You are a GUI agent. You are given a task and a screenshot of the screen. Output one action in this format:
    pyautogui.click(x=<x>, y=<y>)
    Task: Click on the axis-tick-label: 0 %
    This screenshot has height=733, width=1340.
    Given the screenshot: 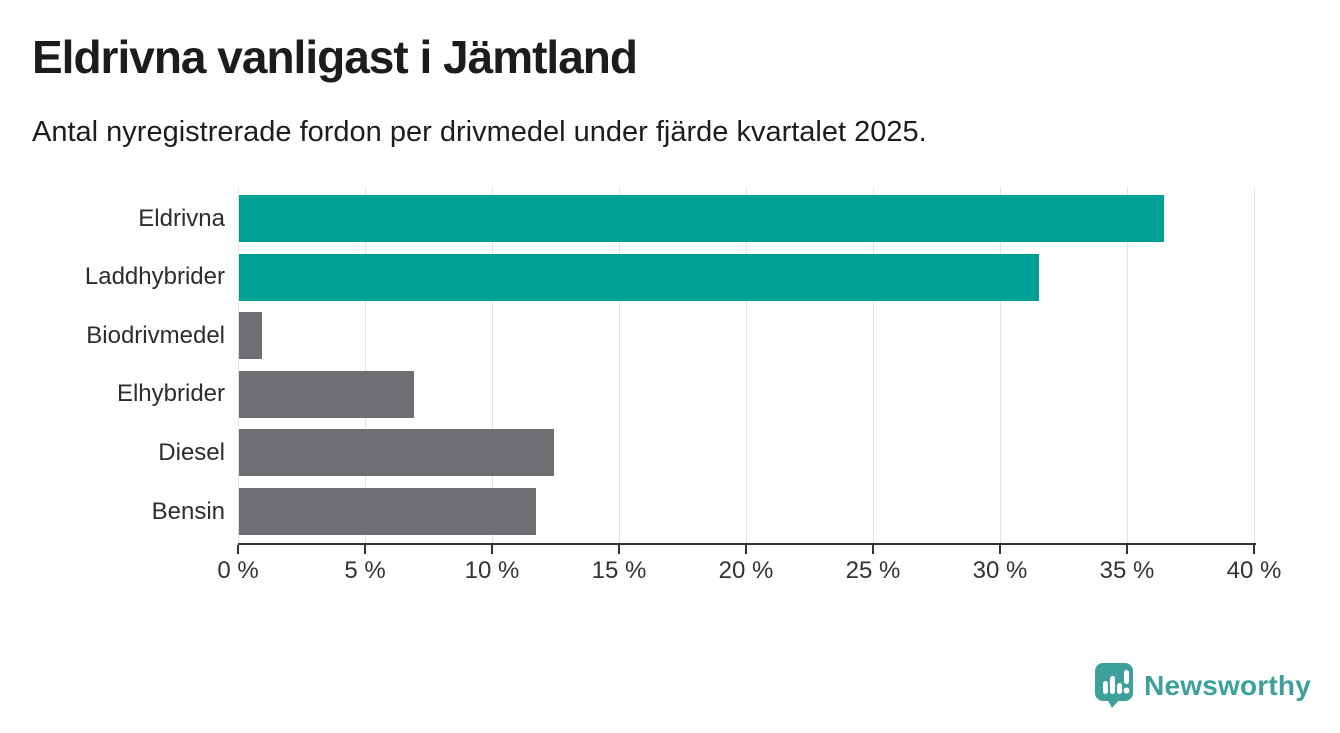 What is the action you would take?
    pyautogui.click(x=238, y=570)
    